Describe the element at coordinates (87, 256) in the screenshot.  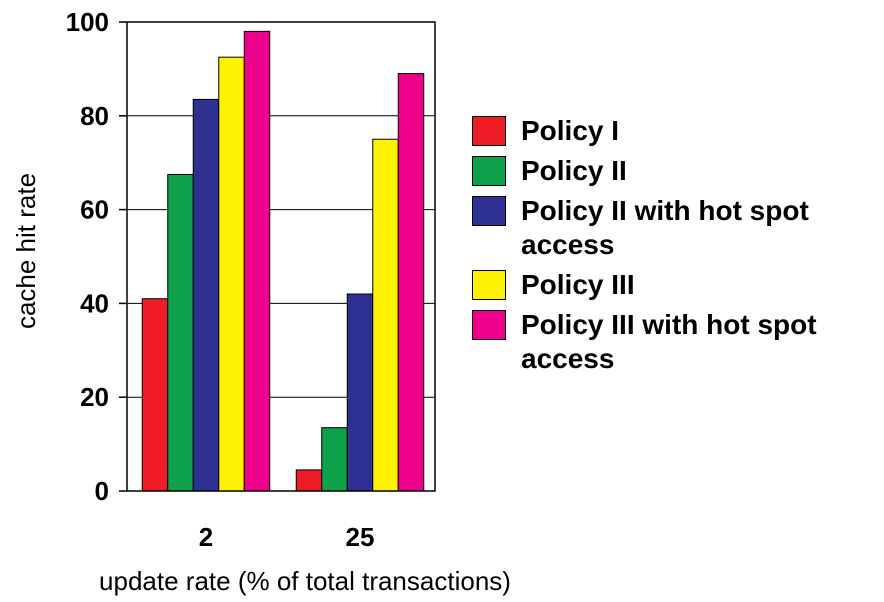
I see `y-tick-labels: 0 20 40 60 80 100` at that location.